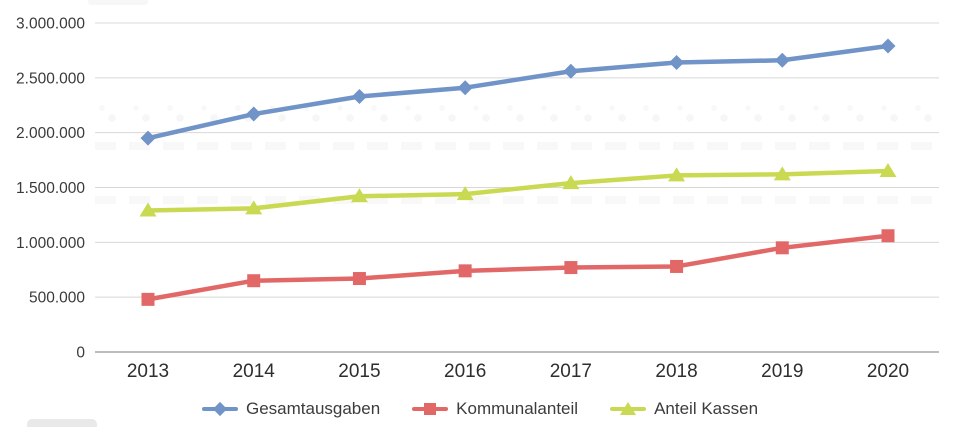  I want to click on y-tick-label: 1.500.000, so click(50, 188).